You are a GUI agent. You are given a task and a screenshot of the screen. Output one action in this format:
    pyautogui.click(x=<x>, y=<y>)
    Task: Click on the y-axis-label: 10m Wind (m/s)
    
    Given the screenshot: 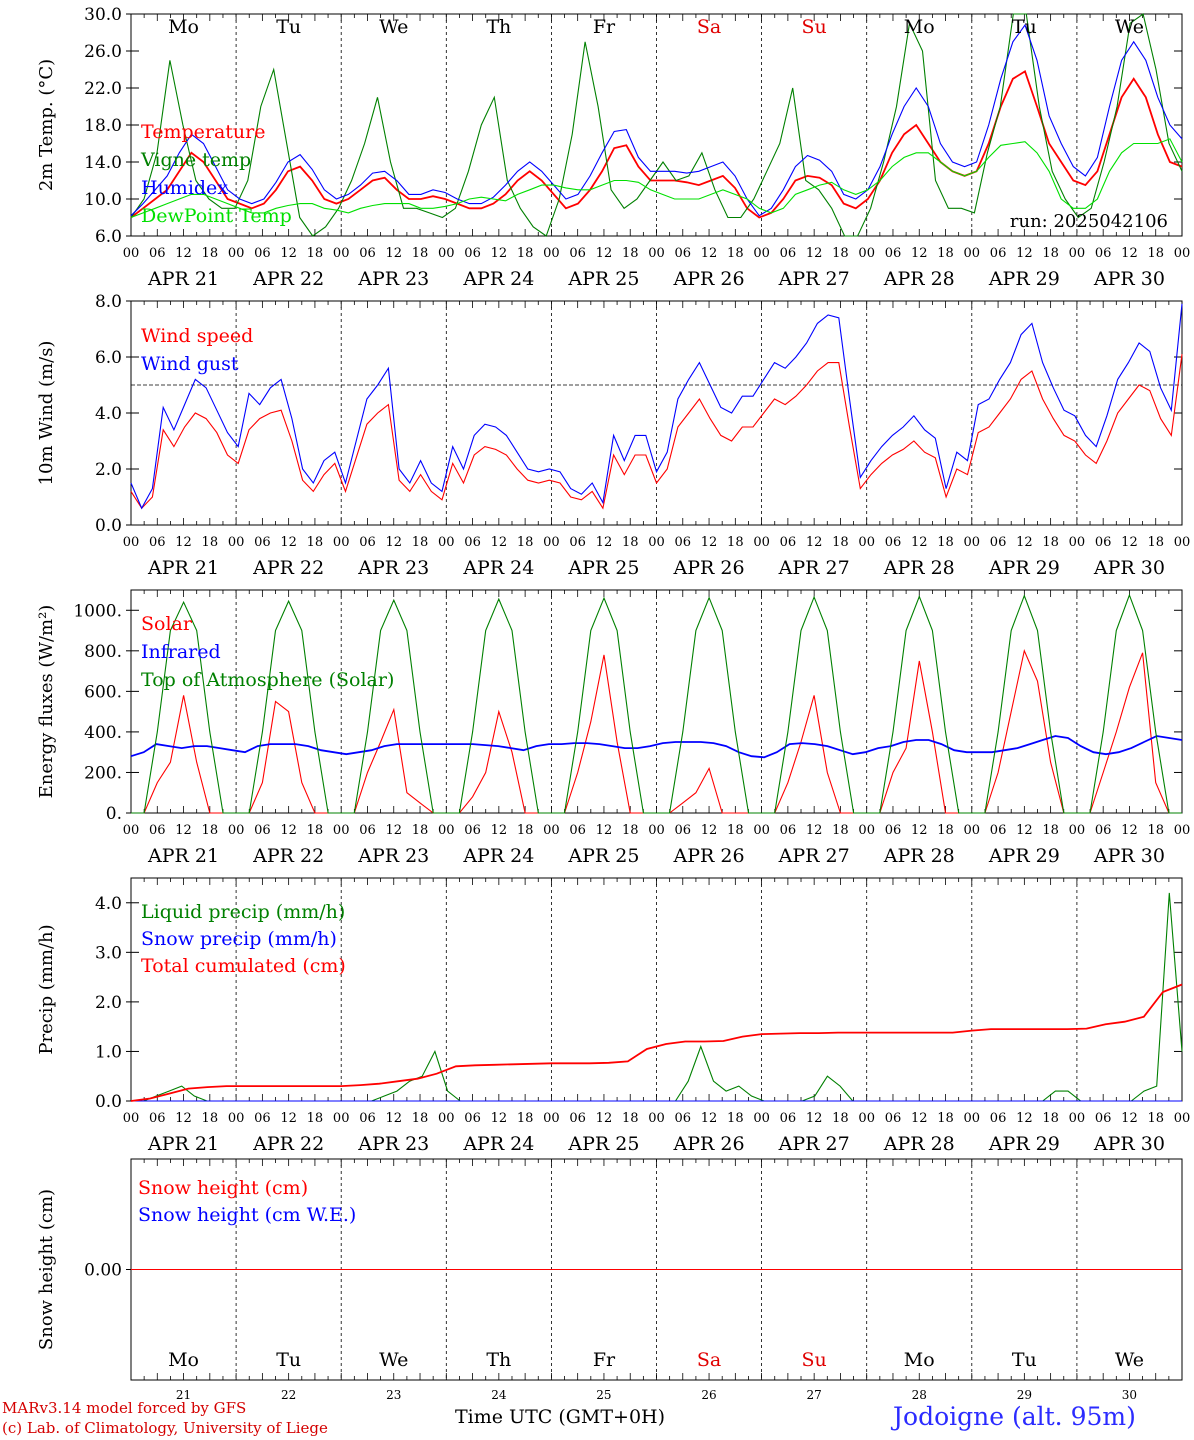 What is the action you would take?
    pyautogui.click(x=46, y=413)
    